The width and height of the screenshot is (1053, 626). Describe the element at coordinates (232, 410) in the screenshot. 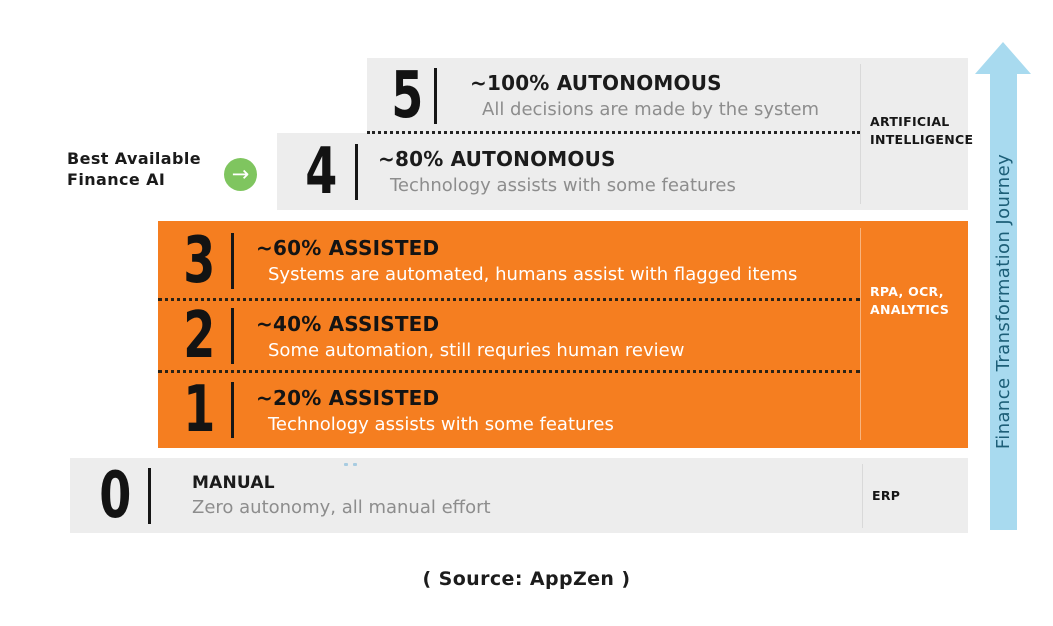

I see `level-1-bar` at that location.